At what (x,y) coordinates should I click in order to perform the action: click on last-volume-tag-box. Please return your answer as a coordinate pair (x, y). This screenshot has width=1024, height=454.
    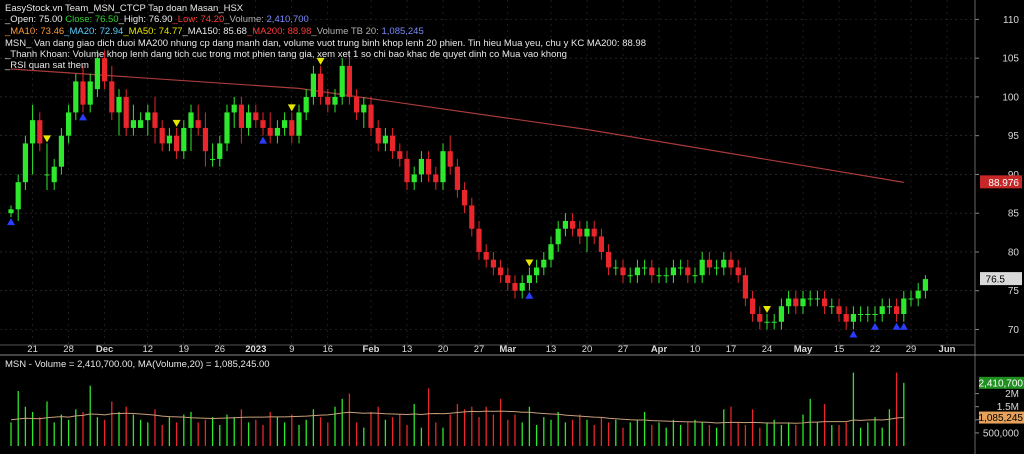
    Looking at the image, I should click on (1001, 382).